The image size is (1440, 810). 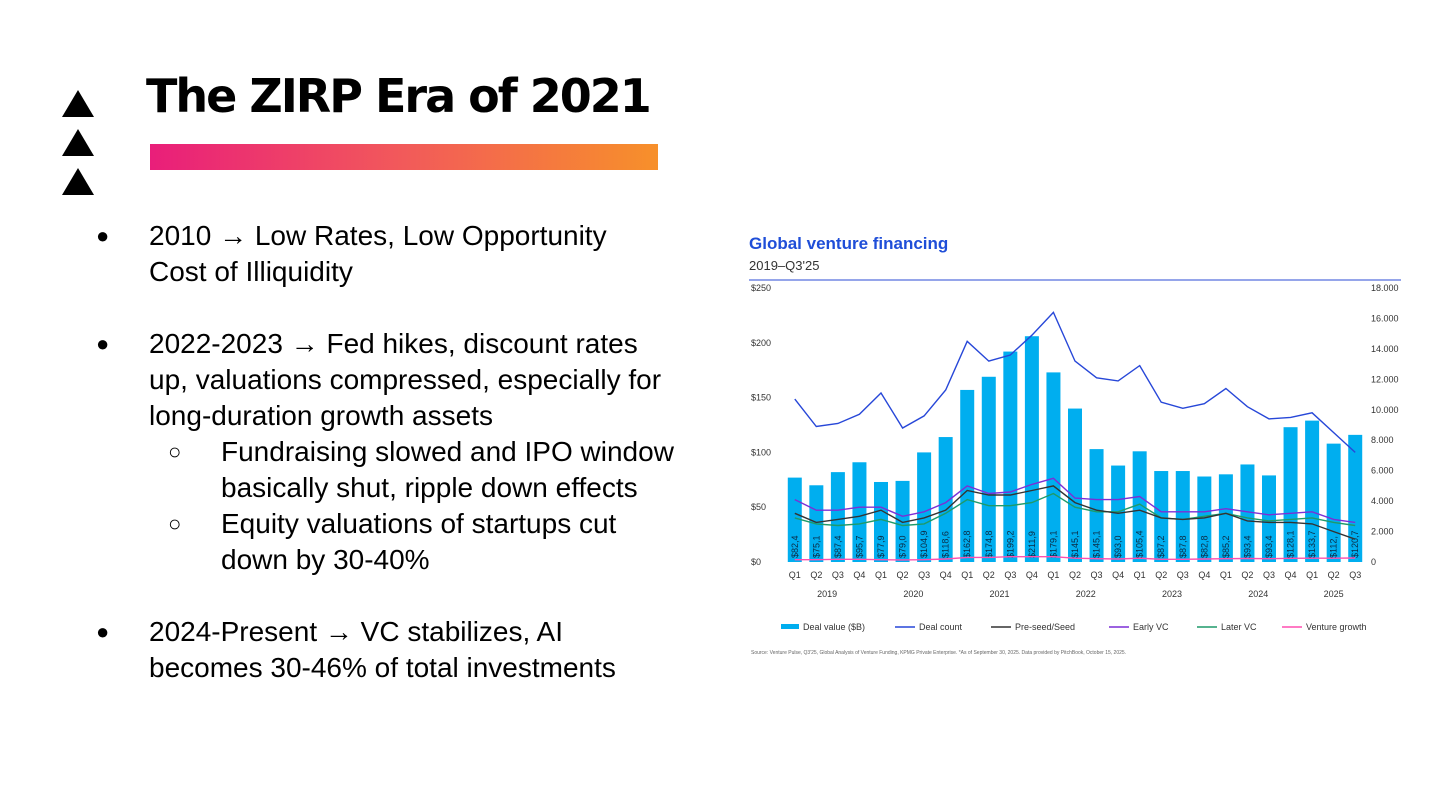 I want to click on bar-value-label: $85,2, so click(x=1226, y=546).